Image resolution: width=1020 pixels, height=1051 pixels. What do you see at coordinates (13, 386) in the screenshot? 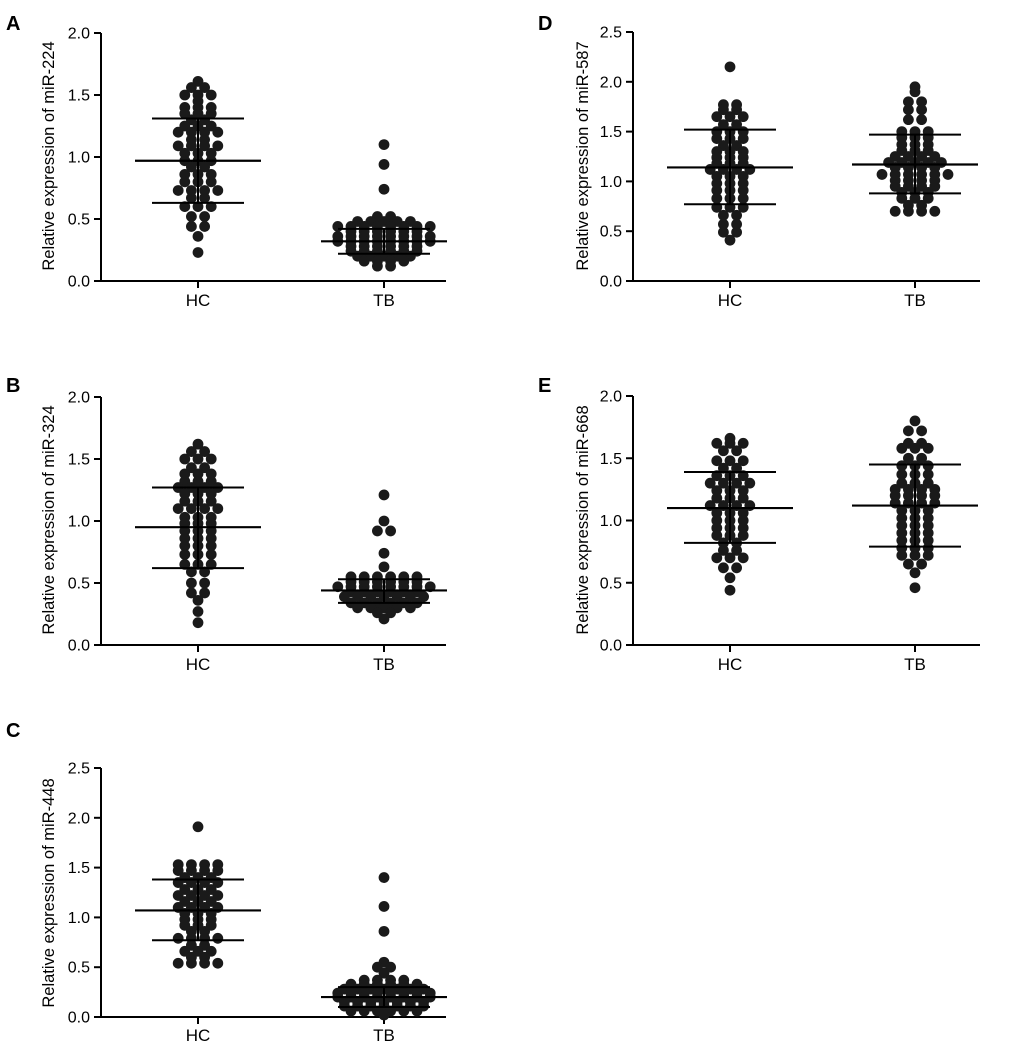
I see `panel-letter: B` at bounding box center [13, 386].